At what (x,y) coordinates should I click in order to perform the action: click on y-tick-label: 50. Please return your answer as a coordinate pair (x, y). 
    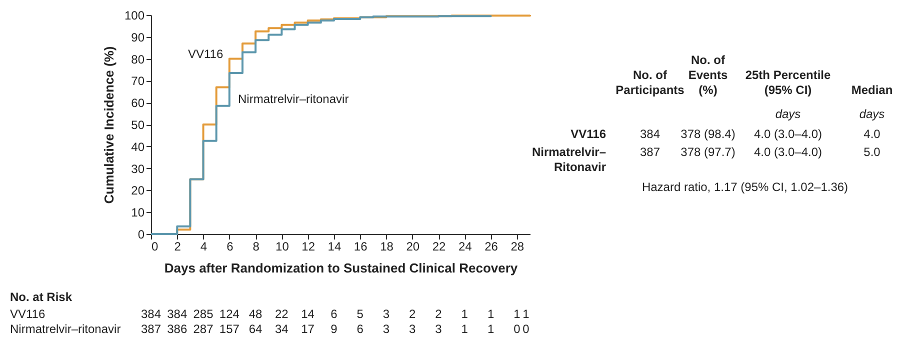
    Looking at the image, I should click on (138, 125).